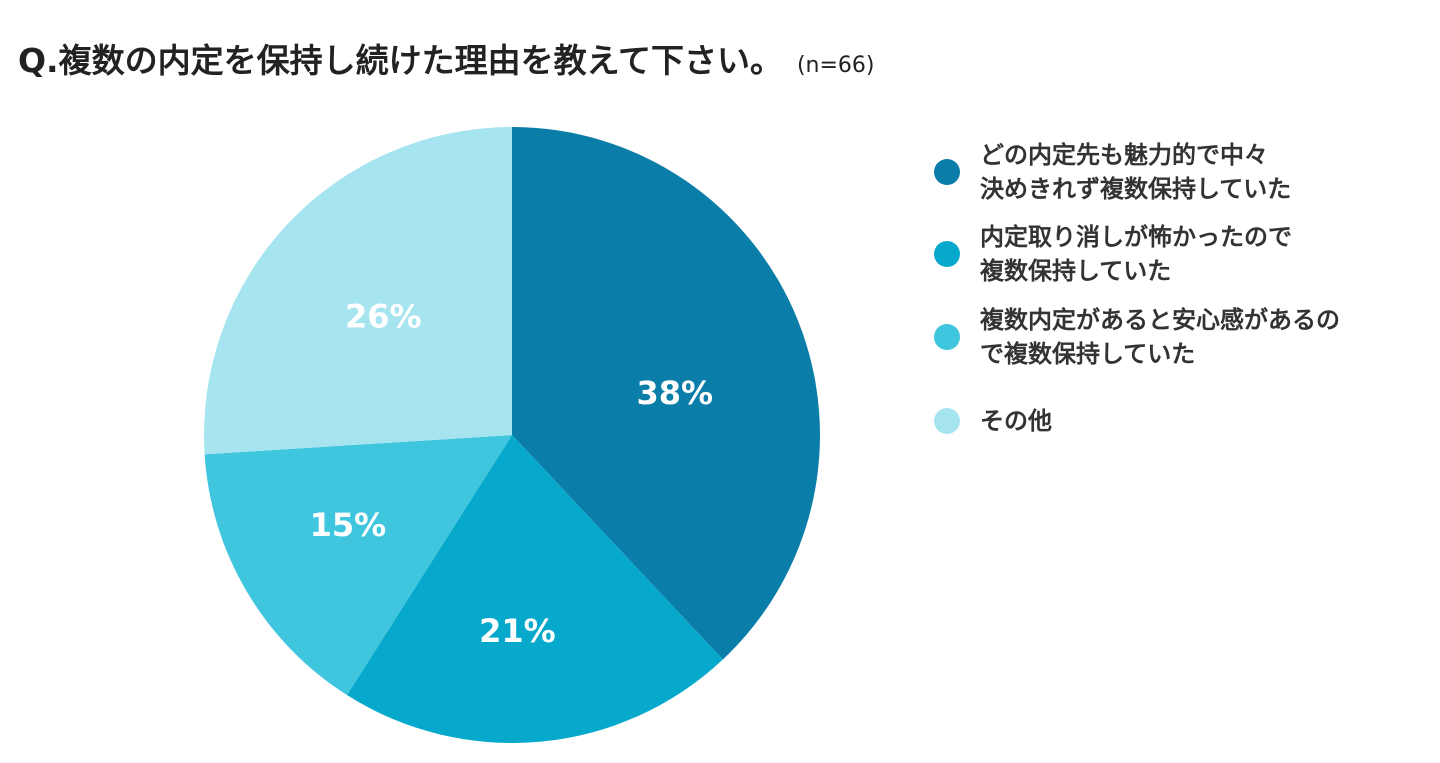  I want to click on legend-label: 複数内定があると安心感があるの で複数保持していた, so click(1160, 337).